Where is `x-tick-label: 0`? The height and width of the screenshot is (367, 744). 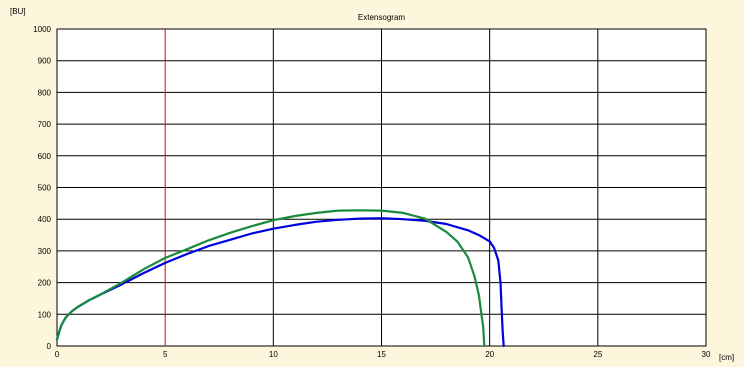 x-tick-label: 0 is located at coordinates (57, 354).